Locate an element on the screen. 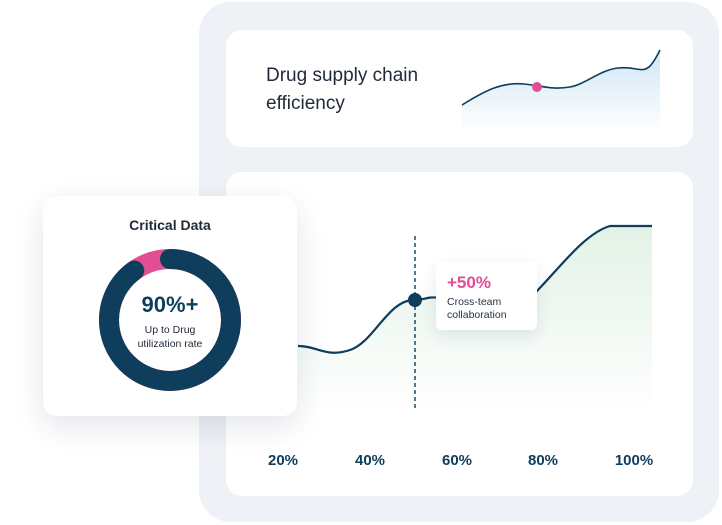 The width and height of the screenshot is (722, 525). sparkline-marker is located at coordinates (537, 87).